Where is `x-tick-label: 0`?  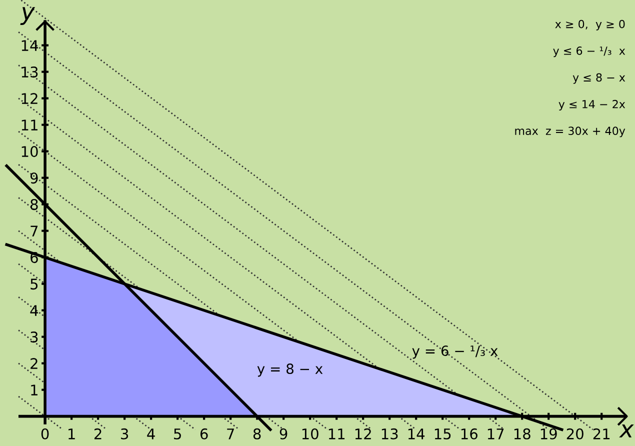 x-tick-label: 0 is located at coordinates (45, 434).